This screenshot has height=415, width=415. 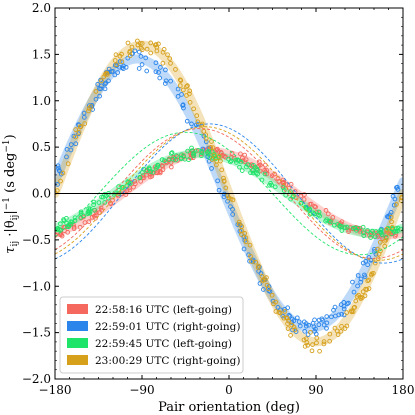 What do you see at coordinates (55, 390) in the screenshot?
I see `x-tick-label: −180` at bounding box center [55, 390].